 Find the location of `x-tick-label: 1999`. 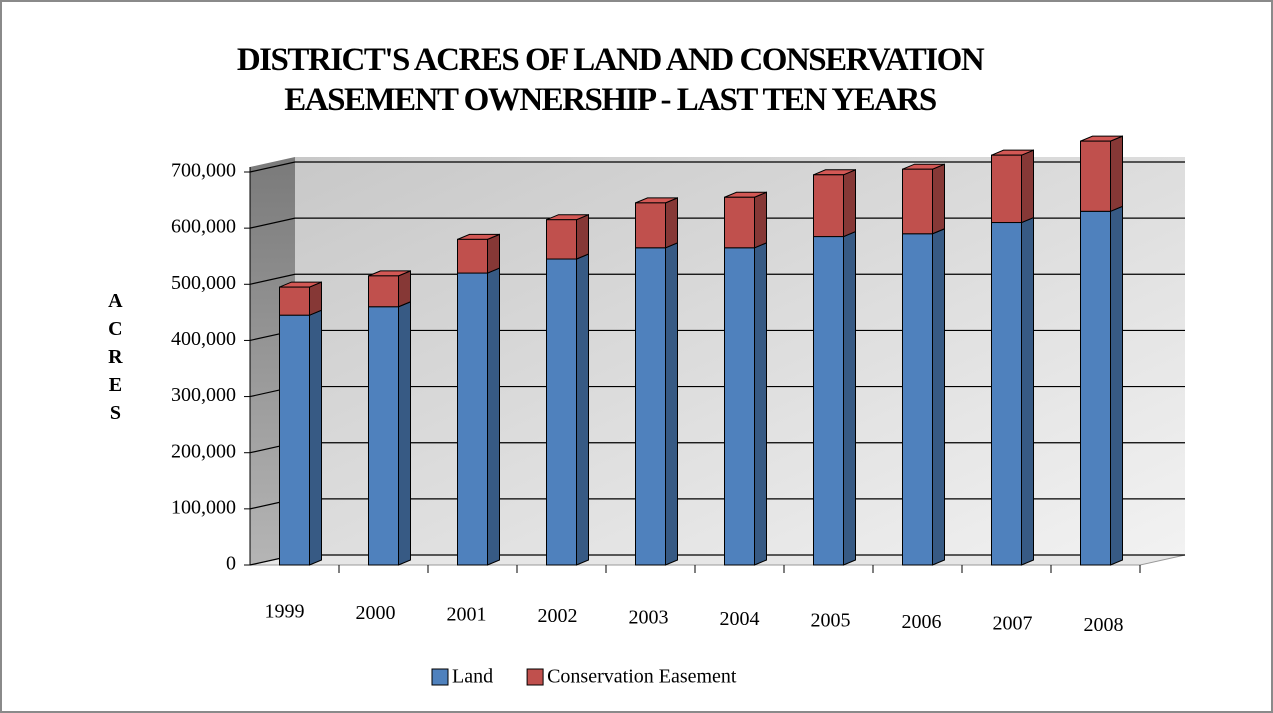

x-tick-label: 1999 is located at coordinates (285, 612).